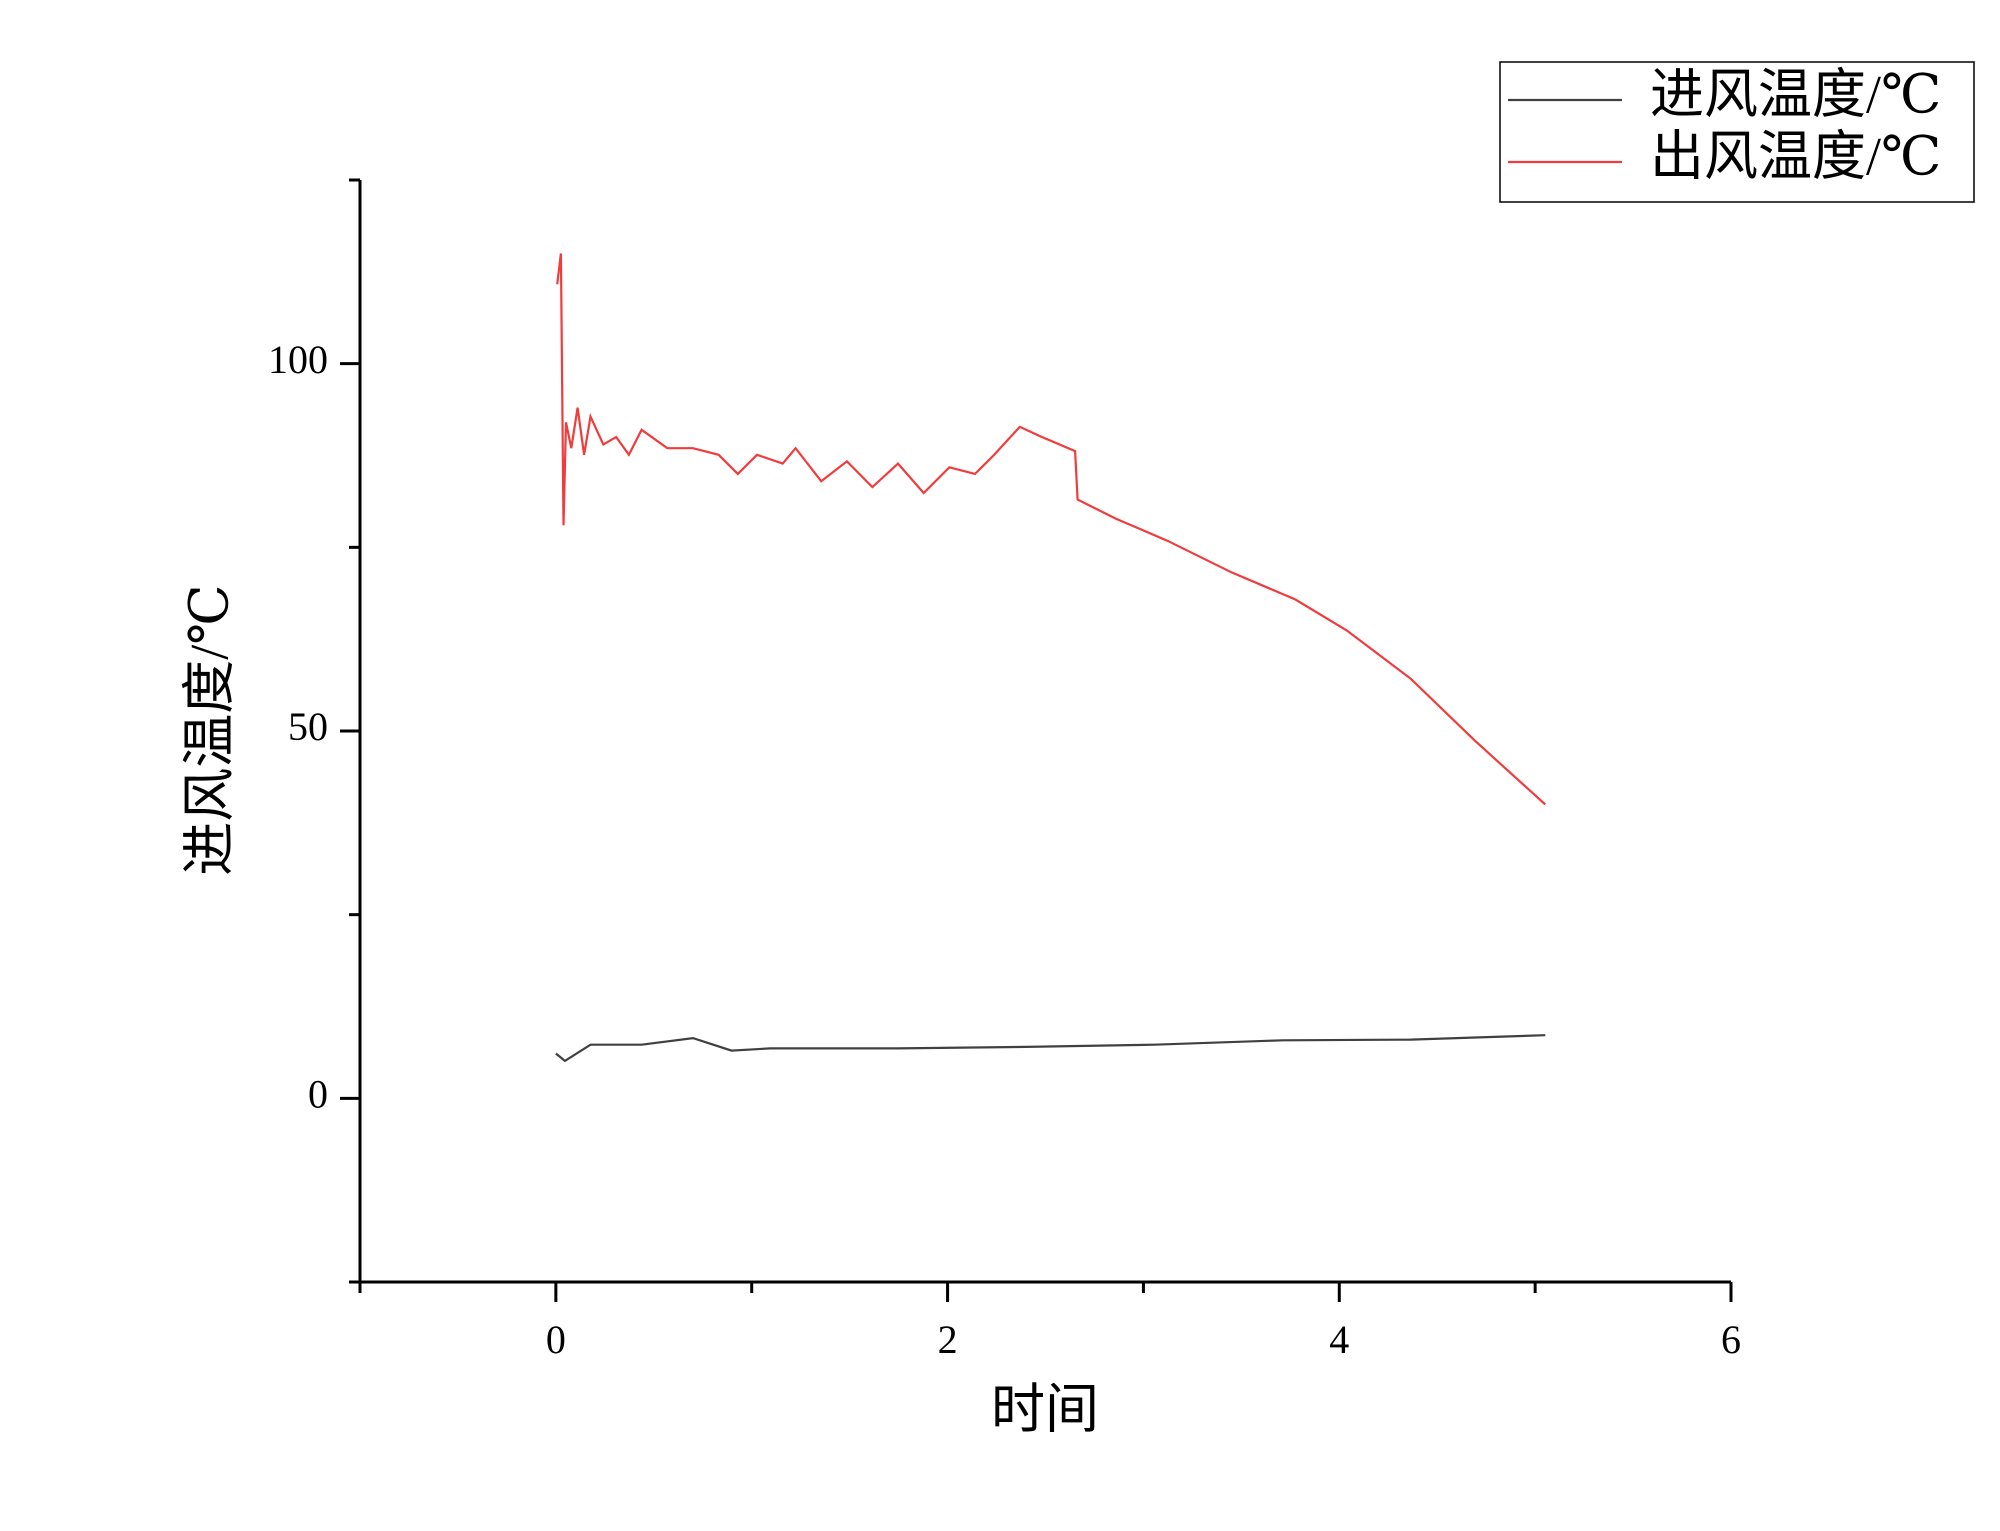  I want to click on x-tick-label: 2, so click(948, 1339).